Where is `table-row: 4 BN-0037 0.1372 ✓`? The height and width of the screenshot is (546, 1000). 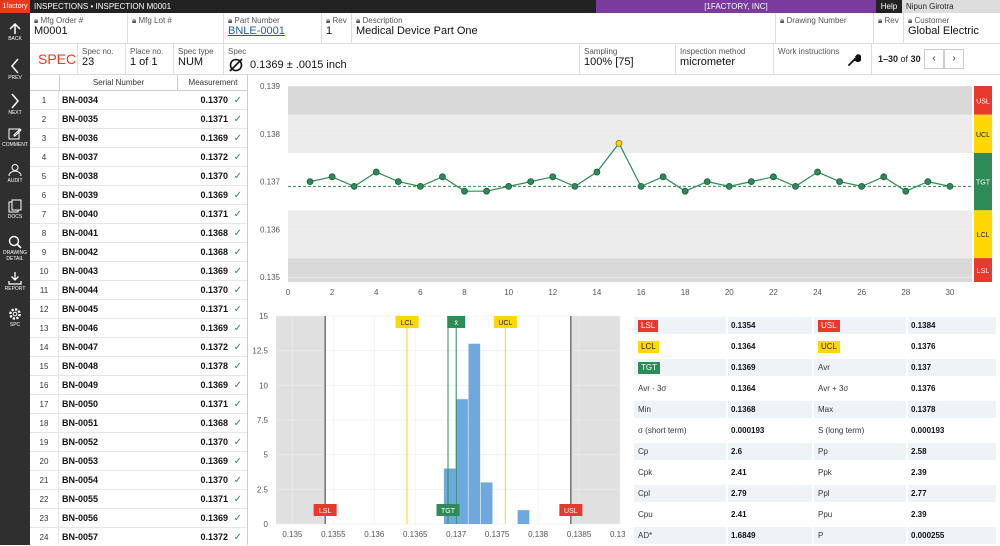
table-row: 4 BN-0037 0.1372 ✓ is located at coordinates (138, 157).